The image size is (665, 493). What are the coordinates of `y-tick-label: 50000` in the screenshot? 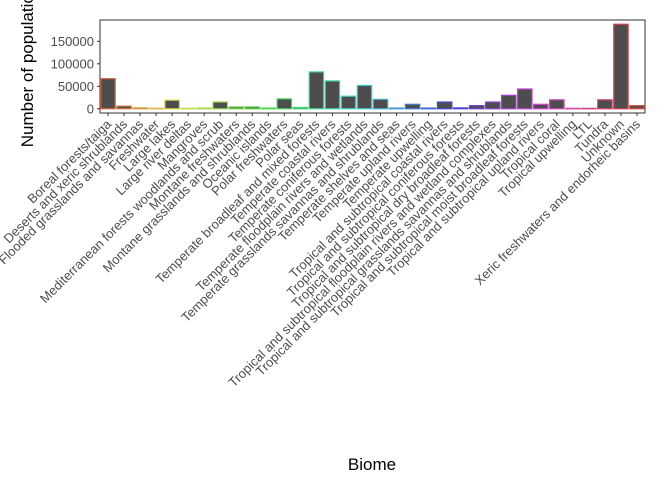 It's located at (76, 86).